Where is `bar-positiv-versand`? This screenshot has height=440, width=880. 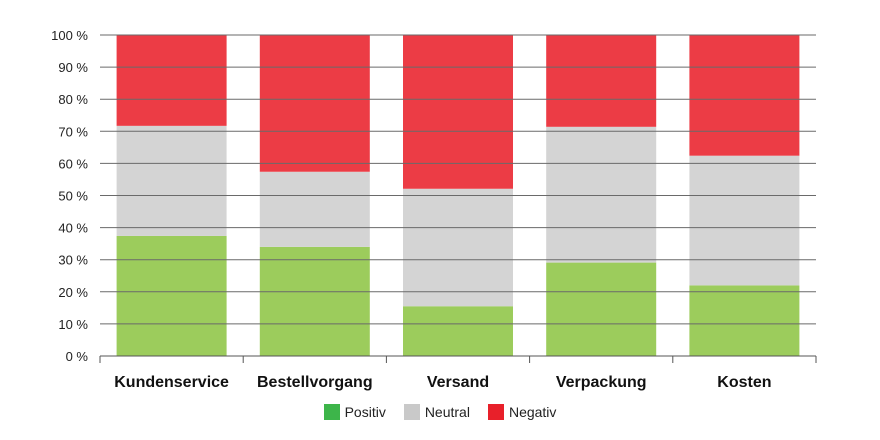
bar-positiv-versand is located at coordinates (458, 331).